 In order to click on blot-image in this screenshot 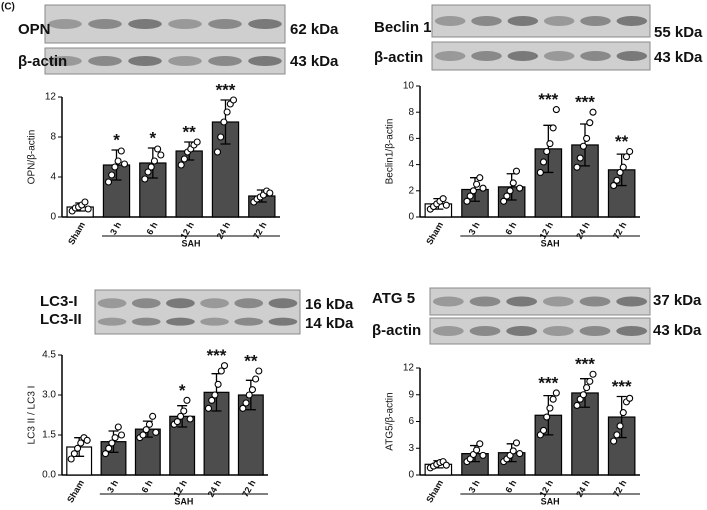, I will do `click(197, 312)`.